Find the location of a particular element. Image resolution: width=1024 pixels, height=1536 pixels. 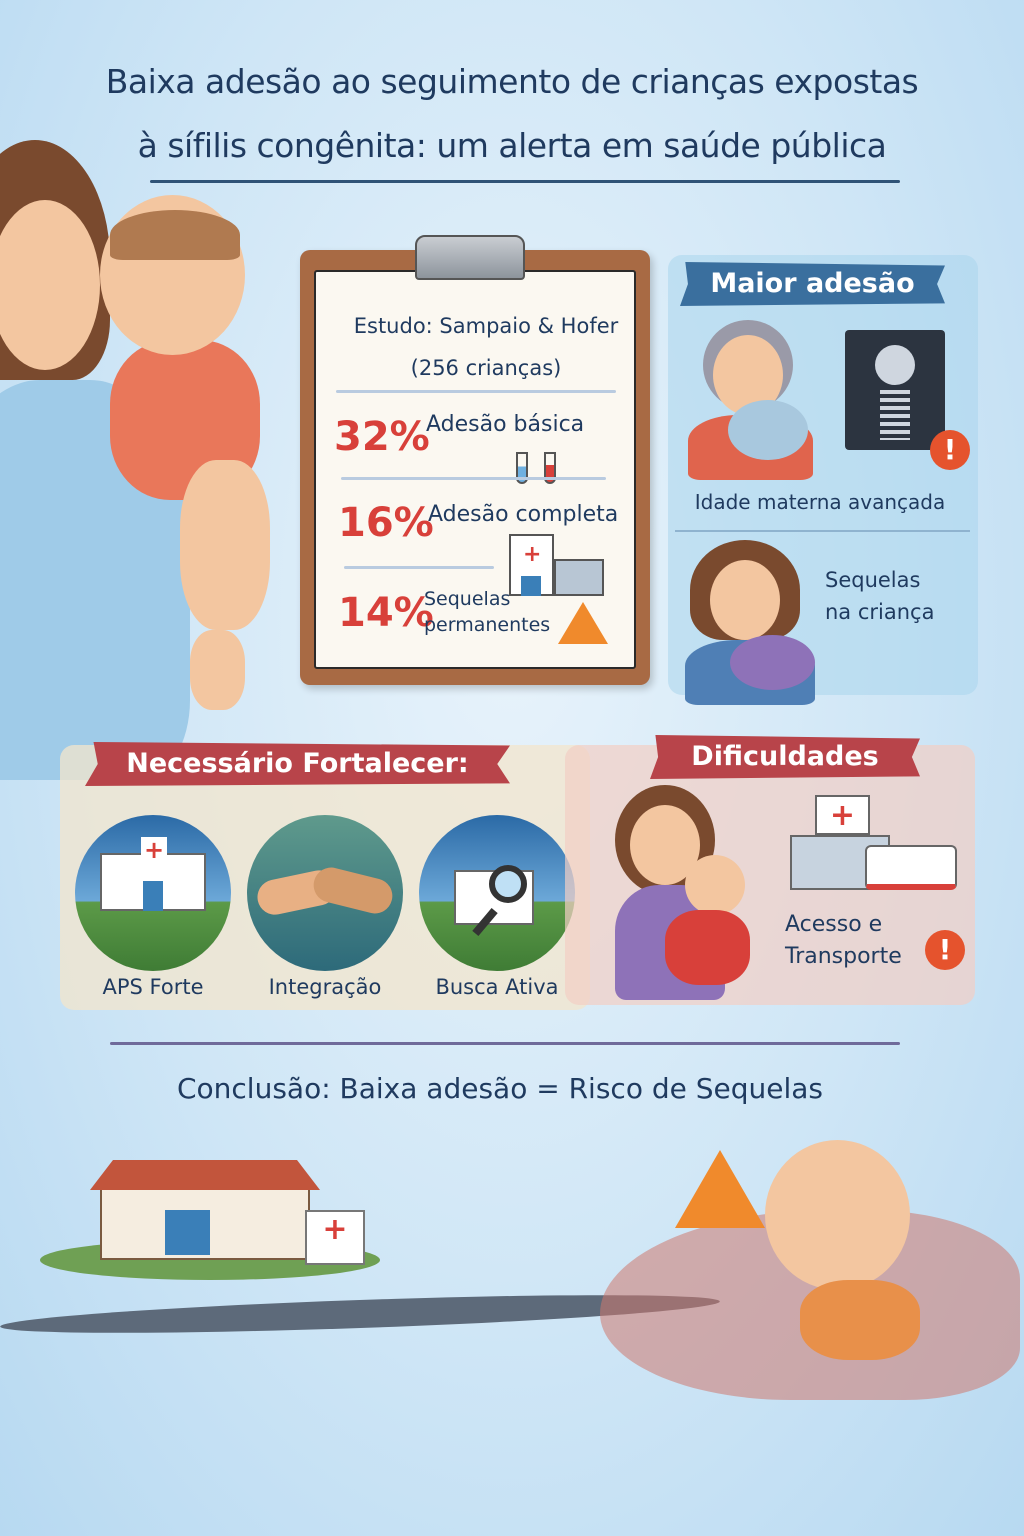

xray-icon is located at coordinates (895, 390).